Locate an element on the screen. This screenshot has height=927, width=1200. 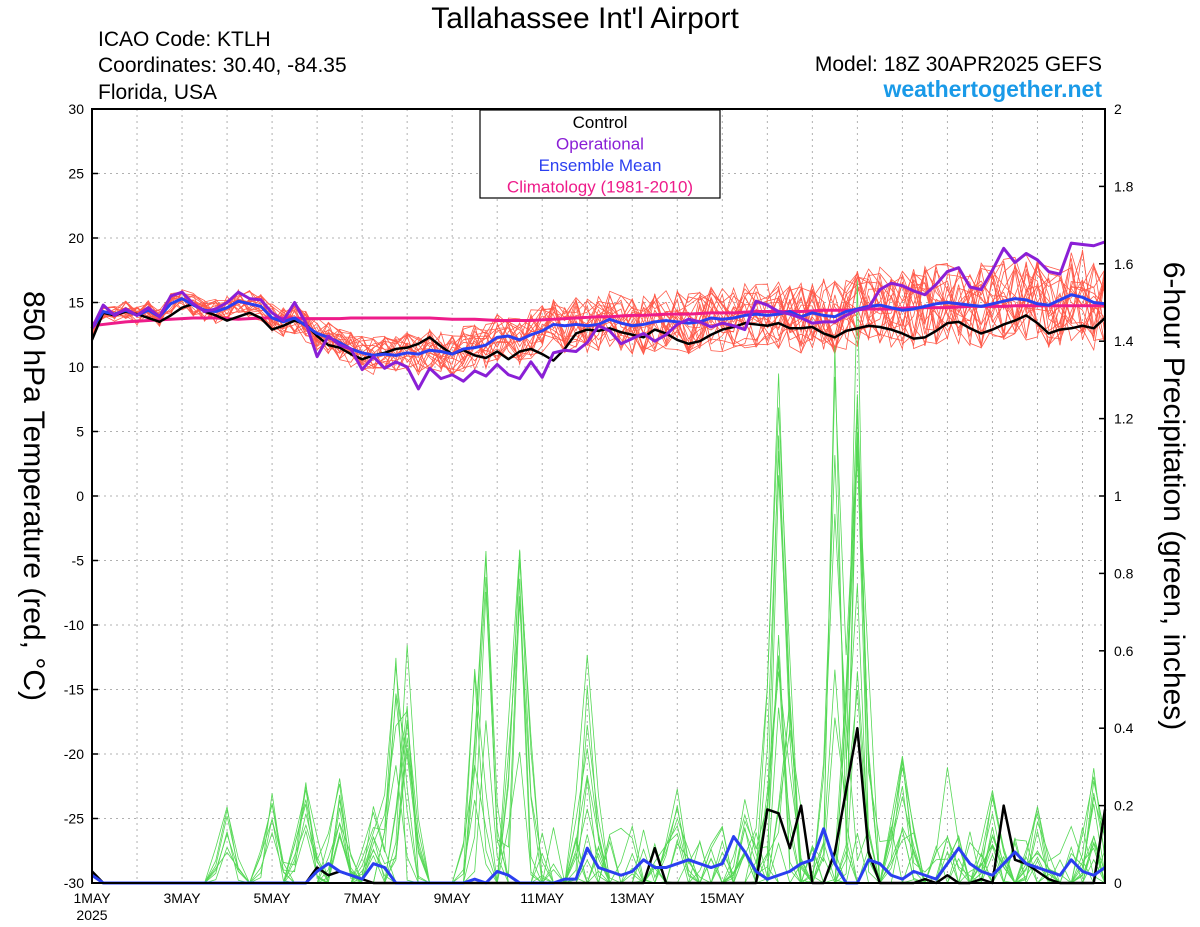
x-tick-label: 5MAY is located at coordinates (273, 898).